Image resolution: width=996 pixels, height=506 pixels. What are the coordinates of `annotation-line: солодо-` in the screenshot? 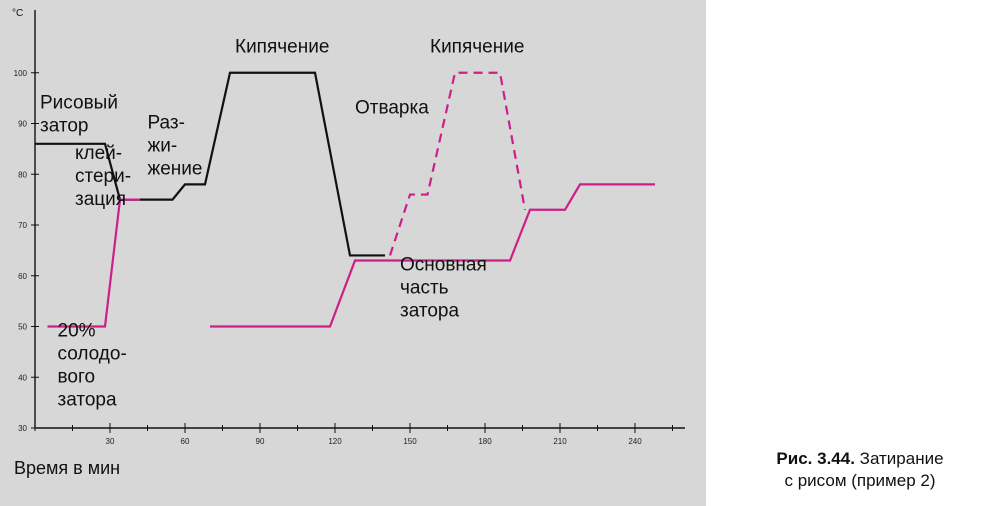 It's located at (92, 354).